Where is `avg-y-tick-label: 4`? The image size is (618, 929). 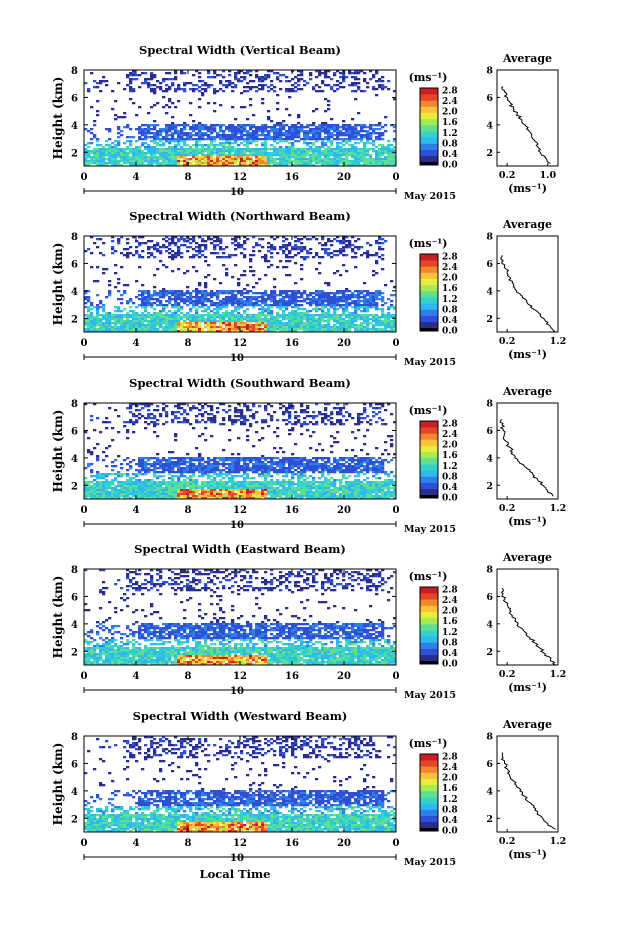 avg-y-tick-label: 4 is located at coordinates (489, 291).